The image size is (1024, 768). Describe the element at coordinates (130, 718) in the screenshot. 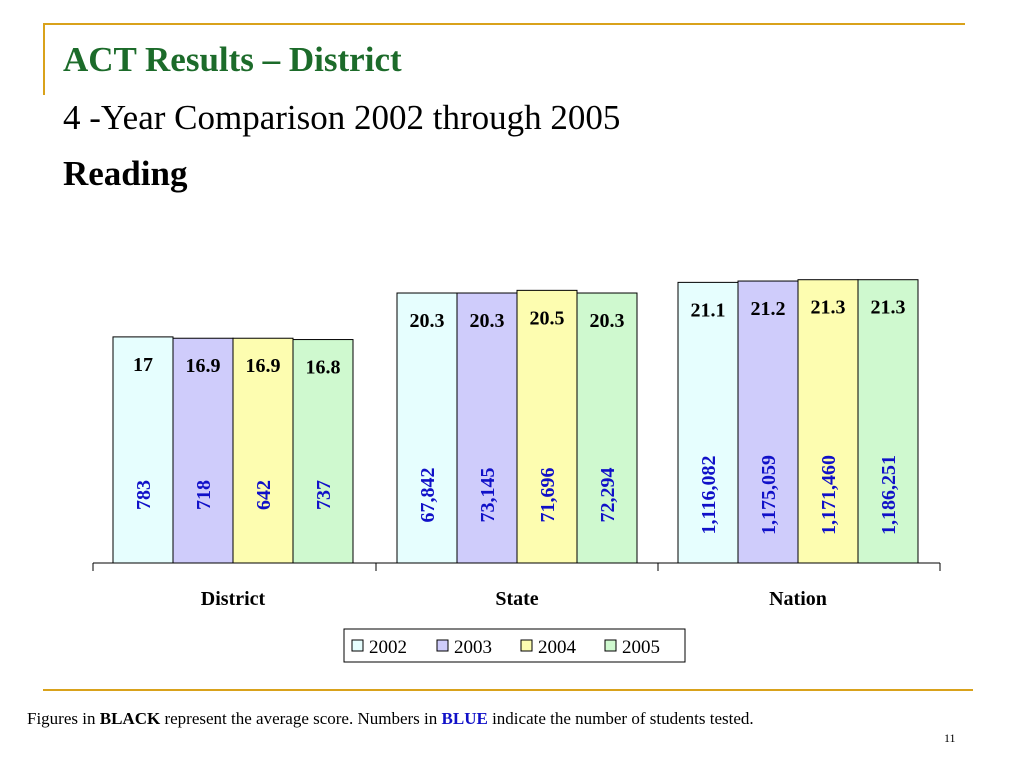

I see `footnote-black-word: BLACK` at that location.